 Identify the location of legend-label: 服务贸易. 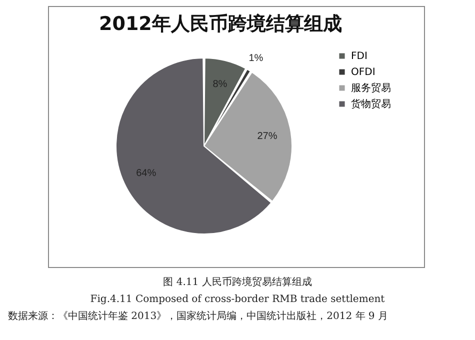
(371, 88).